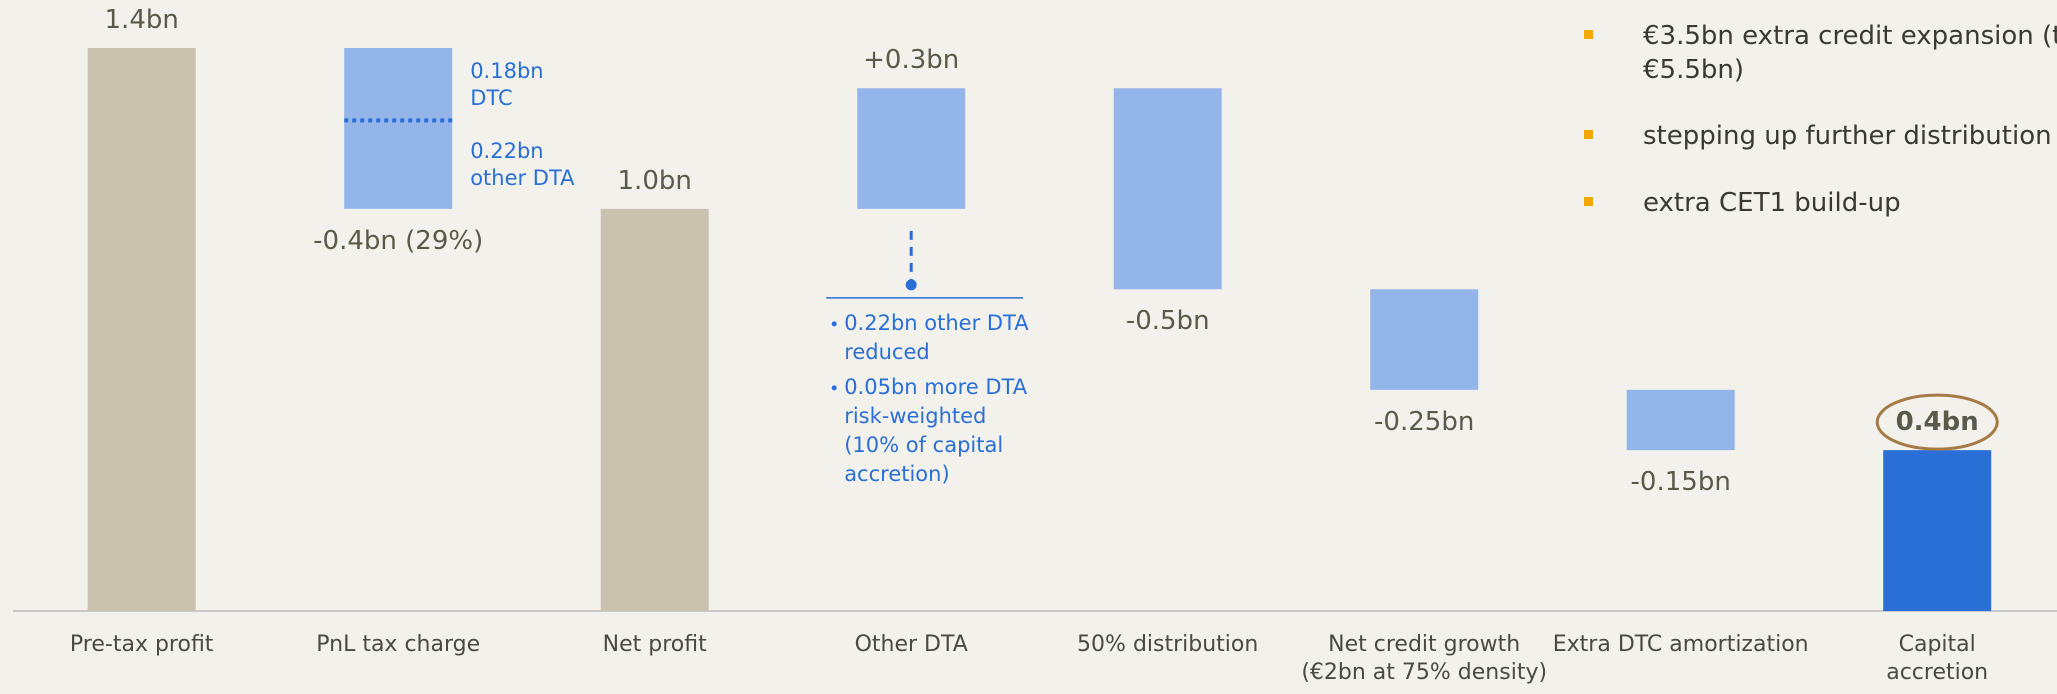  Describe the element at coordinates (1424, 421) in the screenshot. I see `value-label: -0.25bn` at that location.